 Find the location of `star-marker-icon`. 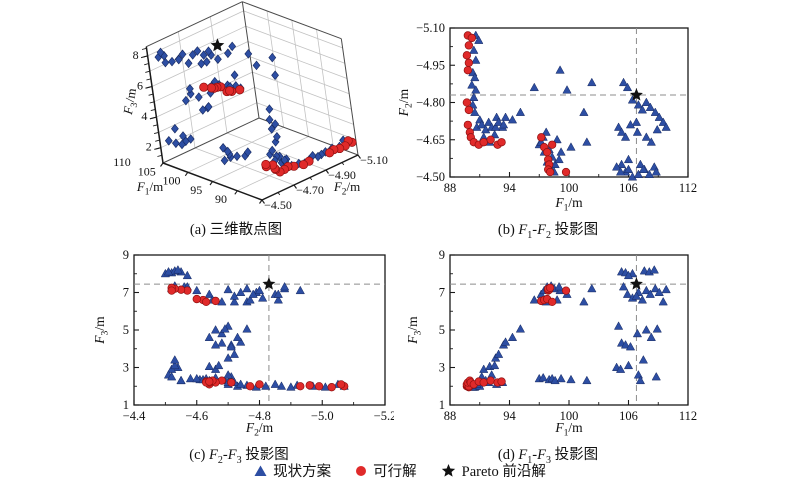

star-marker-icon is located at coordinates (448, 470).